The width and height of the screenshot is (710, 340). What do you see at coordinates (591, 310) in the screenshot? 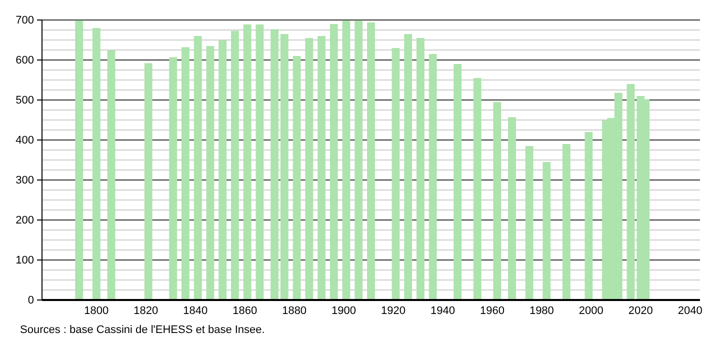
I see `x-tick-label: 2000` at bounding box center [591, 310].